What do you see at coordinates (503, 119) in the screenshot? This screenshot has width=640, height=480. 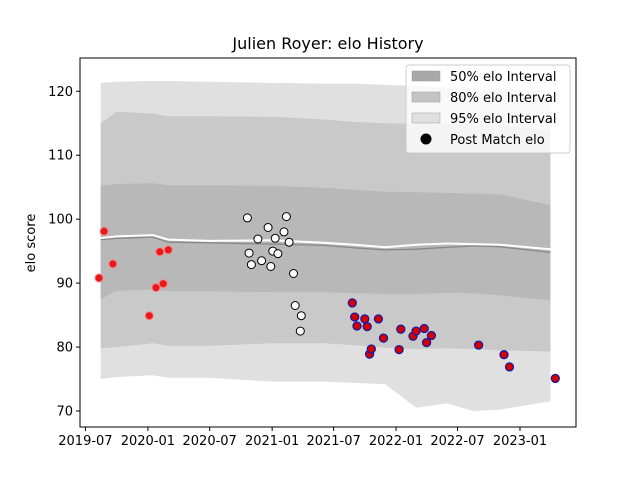 I see `legend-label-2: 95% elo Interval` at bounding box center [503, 119].